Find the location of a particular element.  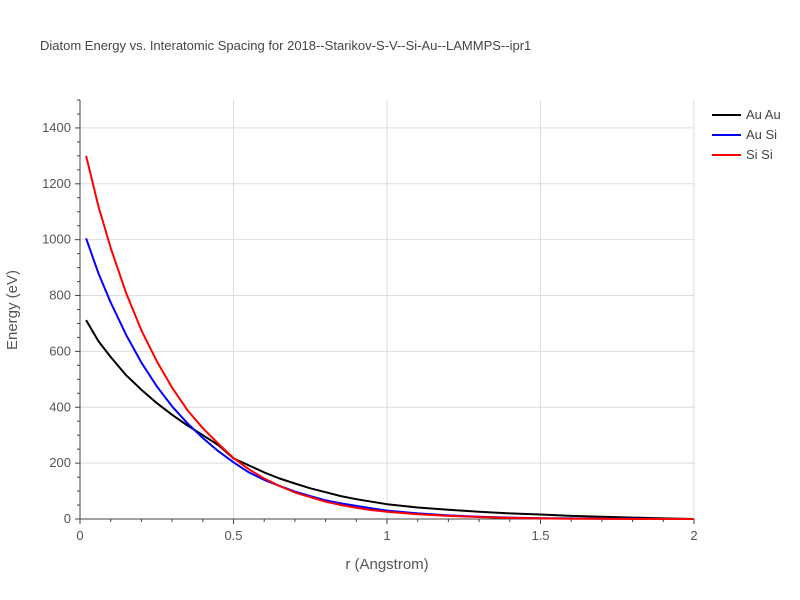

legend-item-au-si: Au Si is located at coordinates (744, 134).